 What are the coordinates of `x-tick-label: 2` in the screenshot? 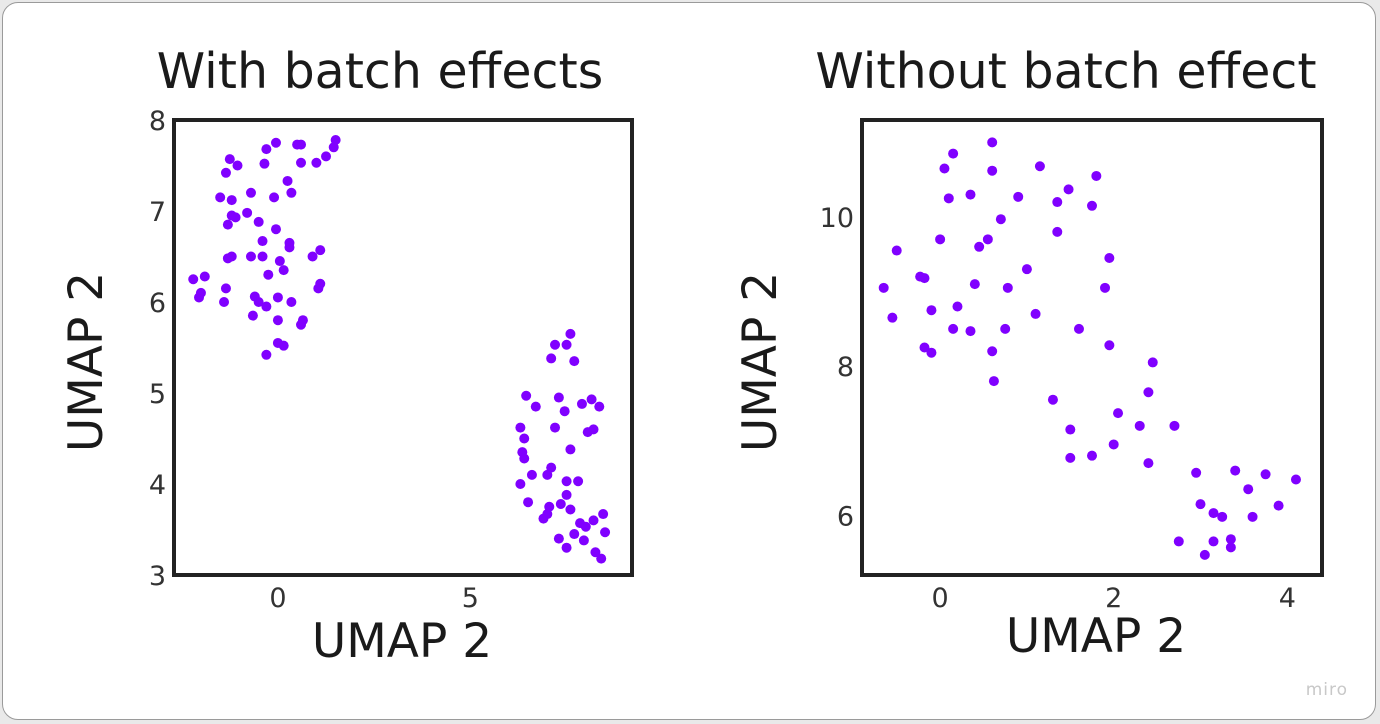 It's located at (1113, 598).